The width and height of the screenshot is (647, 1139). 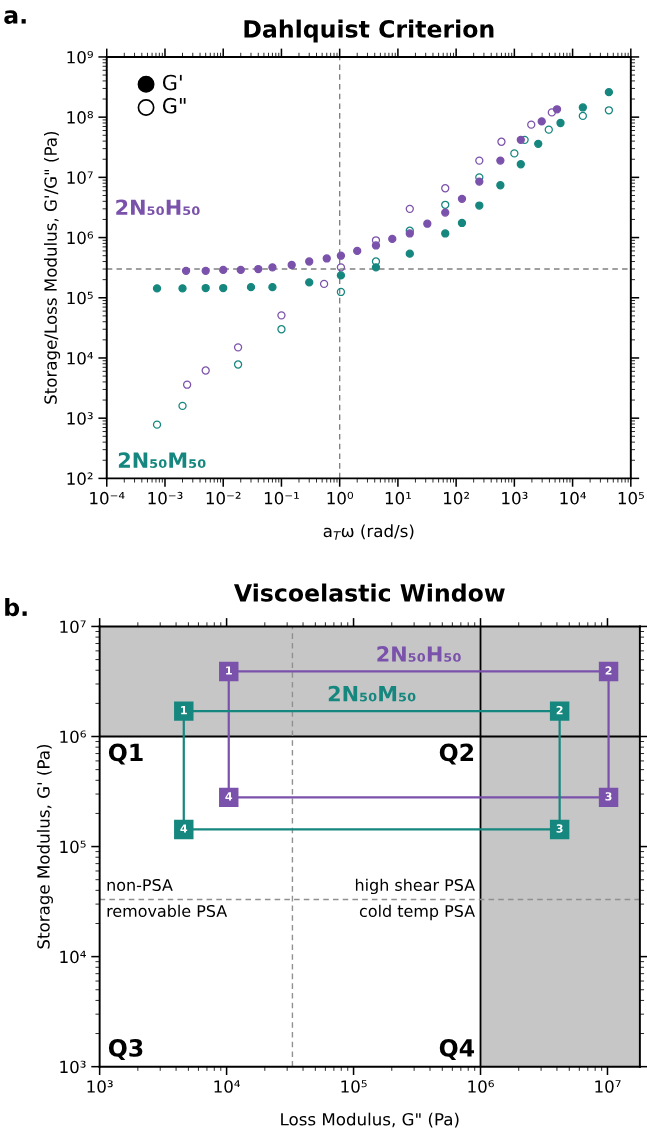 What do you see at coordinates (415, 886) in the screenshot?
I see `annotation: high shear PSA` at bounding box center [415, 886].